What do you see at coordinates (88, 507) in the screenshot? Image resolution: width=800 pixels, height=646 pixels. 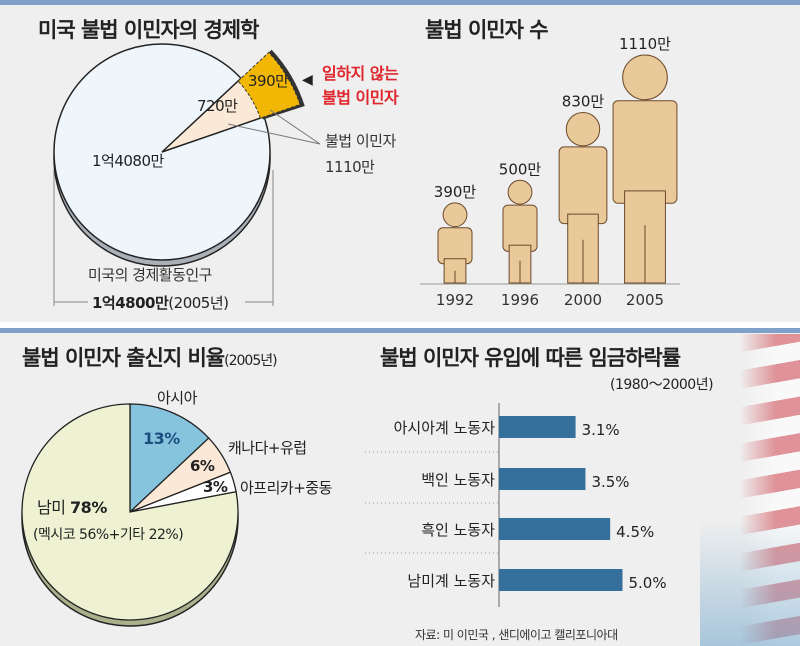 I see `pct-south-america: 78%` at bounding box center [88, 507].